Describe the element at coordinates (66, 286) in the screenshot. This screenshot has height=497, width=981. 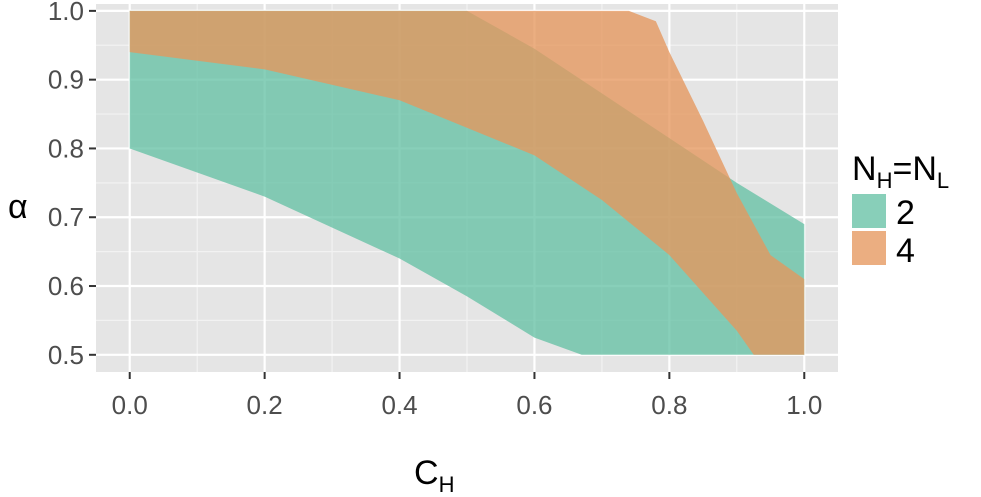
I see `y-tick-label: 0.6` at that location.